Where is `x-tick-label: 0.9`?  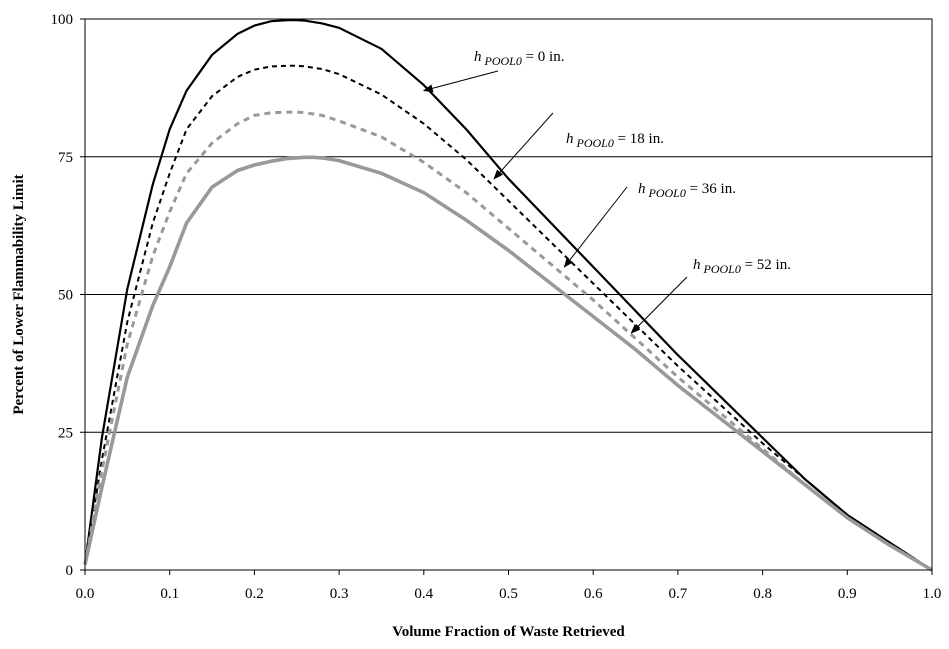 x-tick-label: 0.9 is located at coordinates (847, 594).